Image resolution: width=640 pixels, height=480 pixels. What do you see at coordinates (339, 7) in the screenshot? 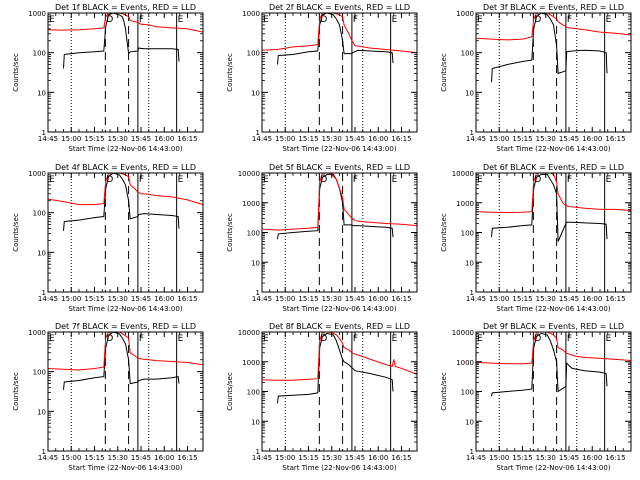
I see `panel-title: Det 2f BLACK = Events, RED = LLD` at bounding box center [339, 7].